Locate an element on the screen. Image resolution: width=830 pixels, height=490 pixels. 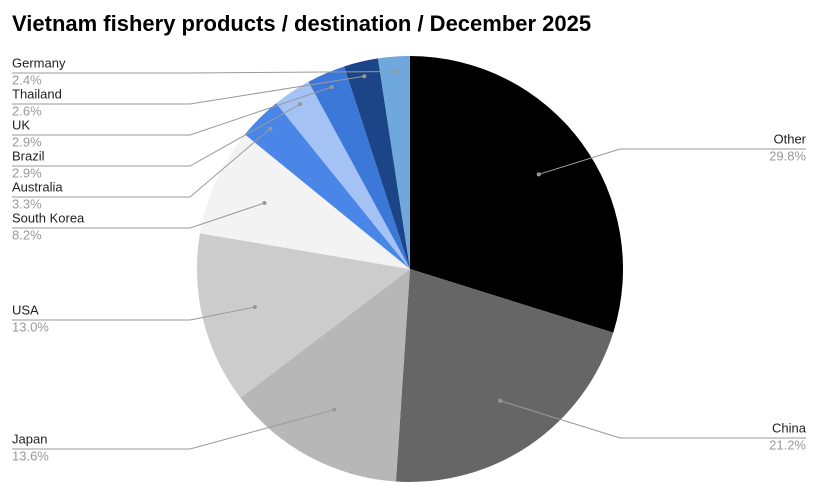
slice-label: USA is located at coordinates (25, 309).